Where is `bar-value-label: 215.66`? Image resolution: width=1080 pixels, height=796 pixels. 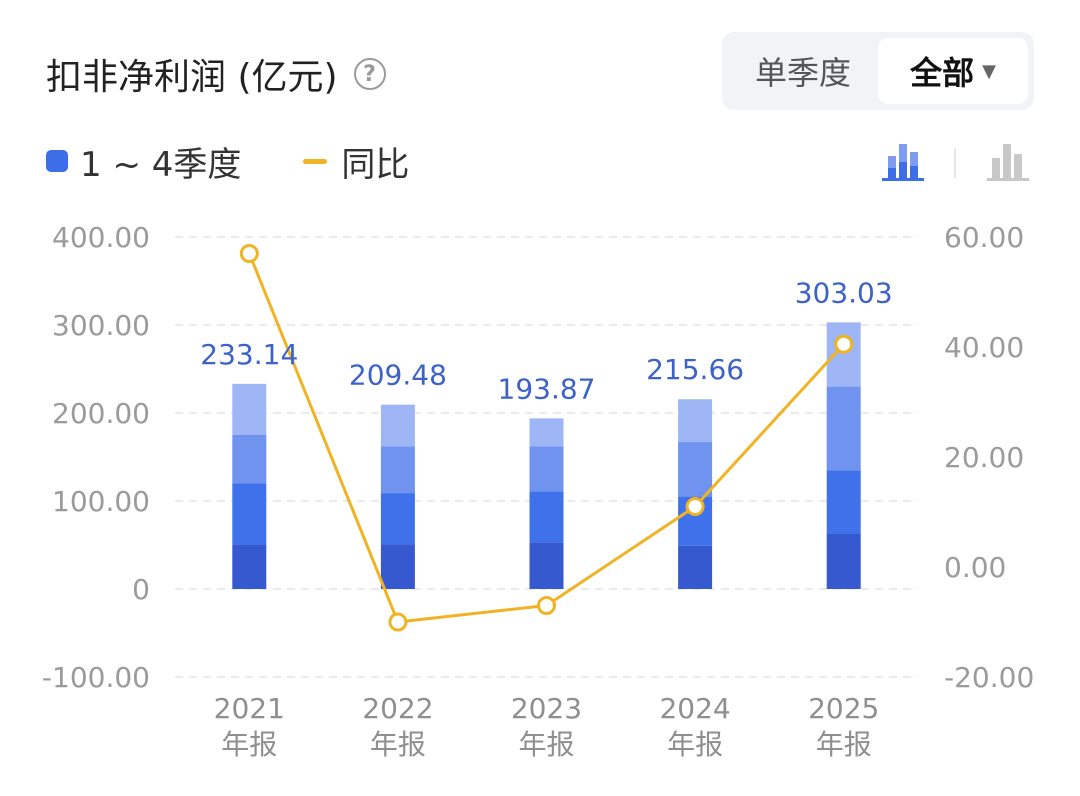 bar-value-label: 215.66 is located at coordinates (695, 369).